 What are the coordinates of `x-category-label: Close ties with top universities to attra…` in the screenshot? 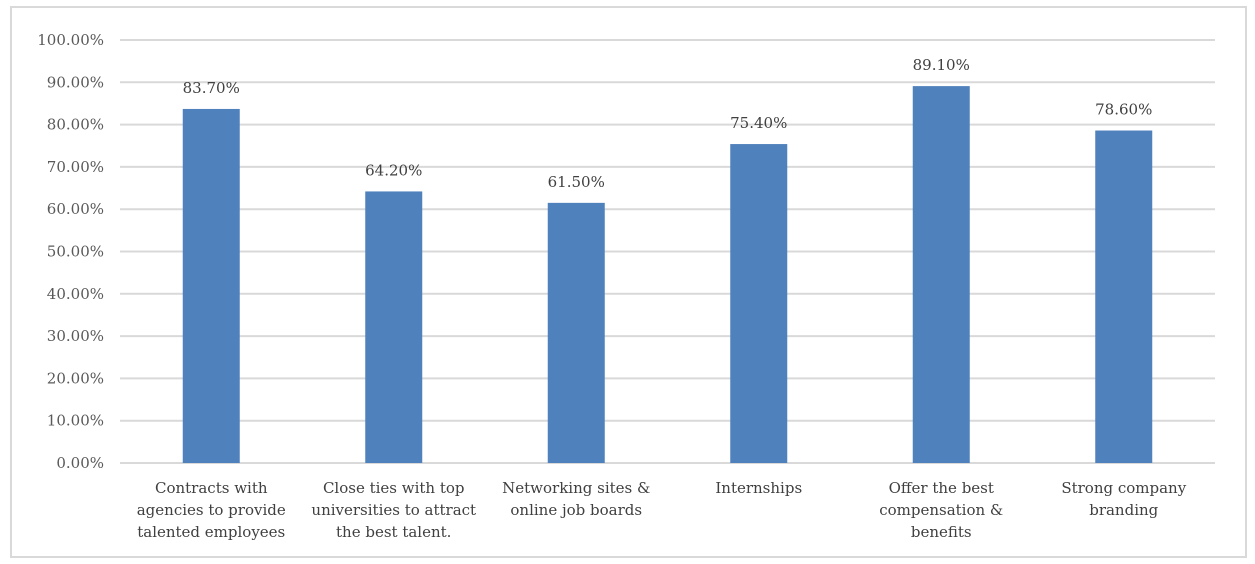 It's located at (393, 510).